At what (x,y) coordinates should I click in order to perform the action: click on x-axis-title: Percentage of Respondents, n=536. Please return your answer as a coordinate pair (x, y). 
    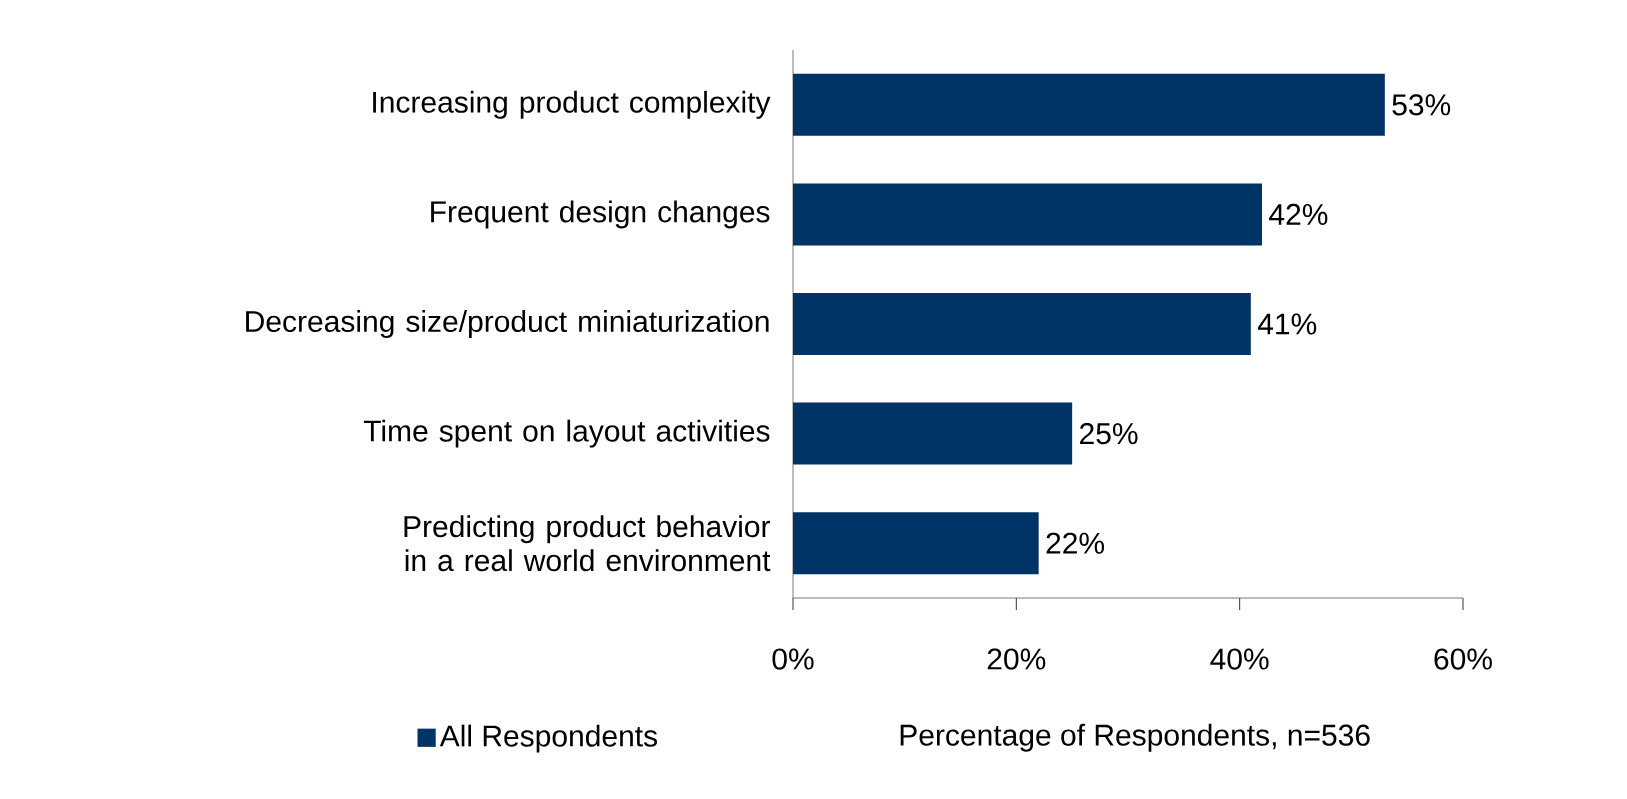
    Looking at the image, I should click on (1135, 737).